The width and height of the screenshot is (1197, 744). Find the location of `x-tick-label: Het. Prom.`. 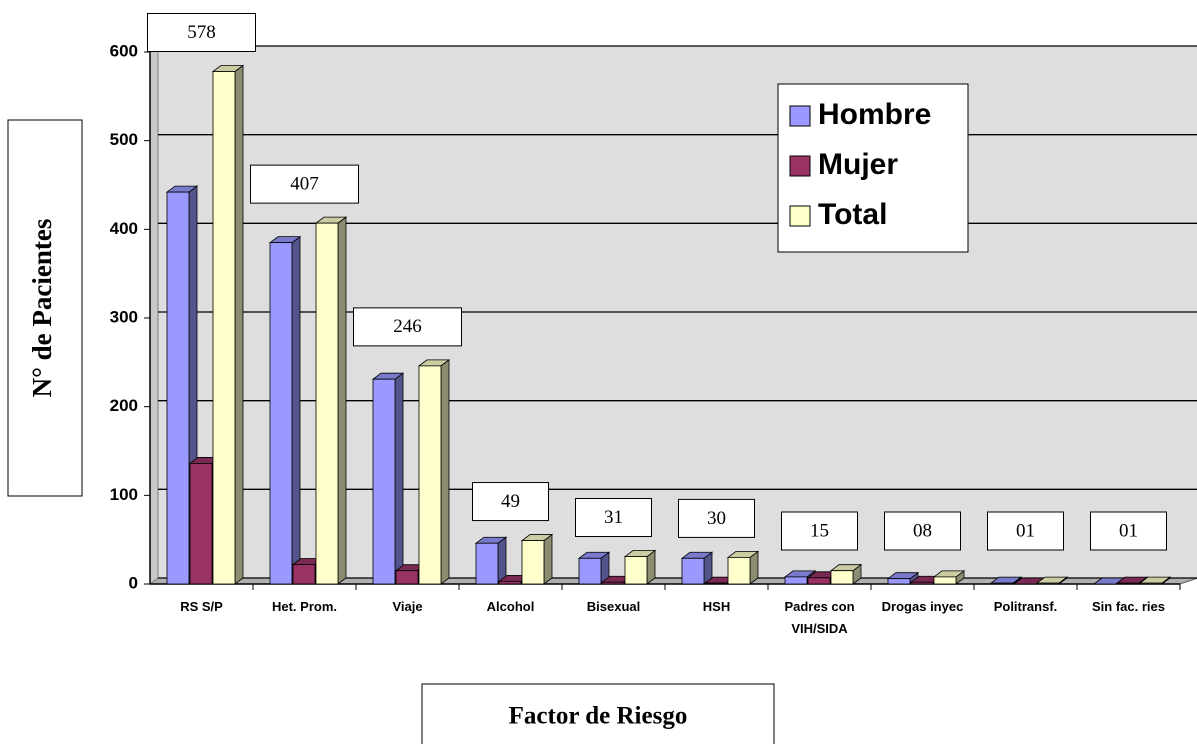

x-tick-label: Het. Prom. is located at coordinates (304, 606).